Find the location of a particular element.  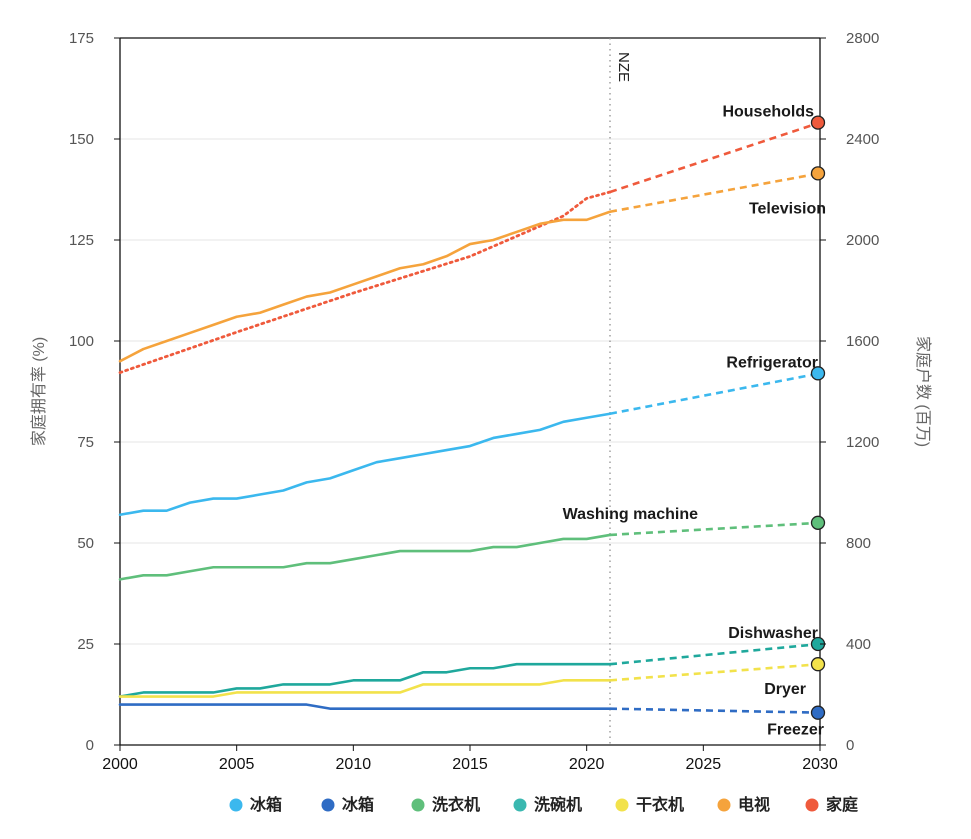

legend: 冰箱 冰箱 洗衣机 洗碗机 干衣机 电视 家庭 is located at coordinates (543, 804).